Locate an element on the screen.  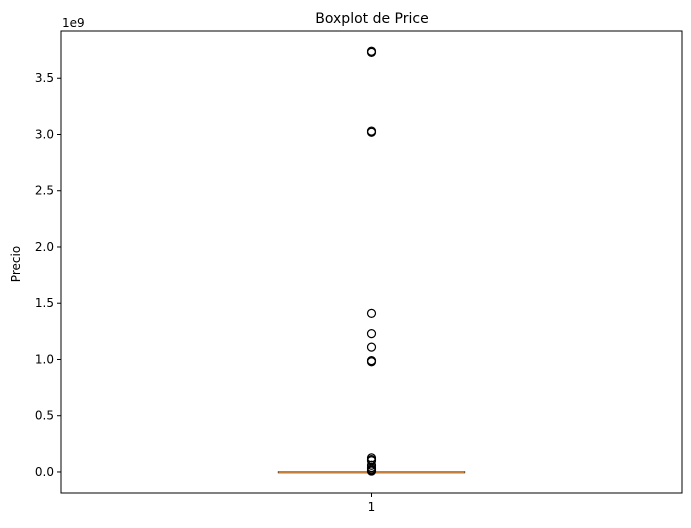
y-tick-label: 0.0 is located at coordinates (44, 472).